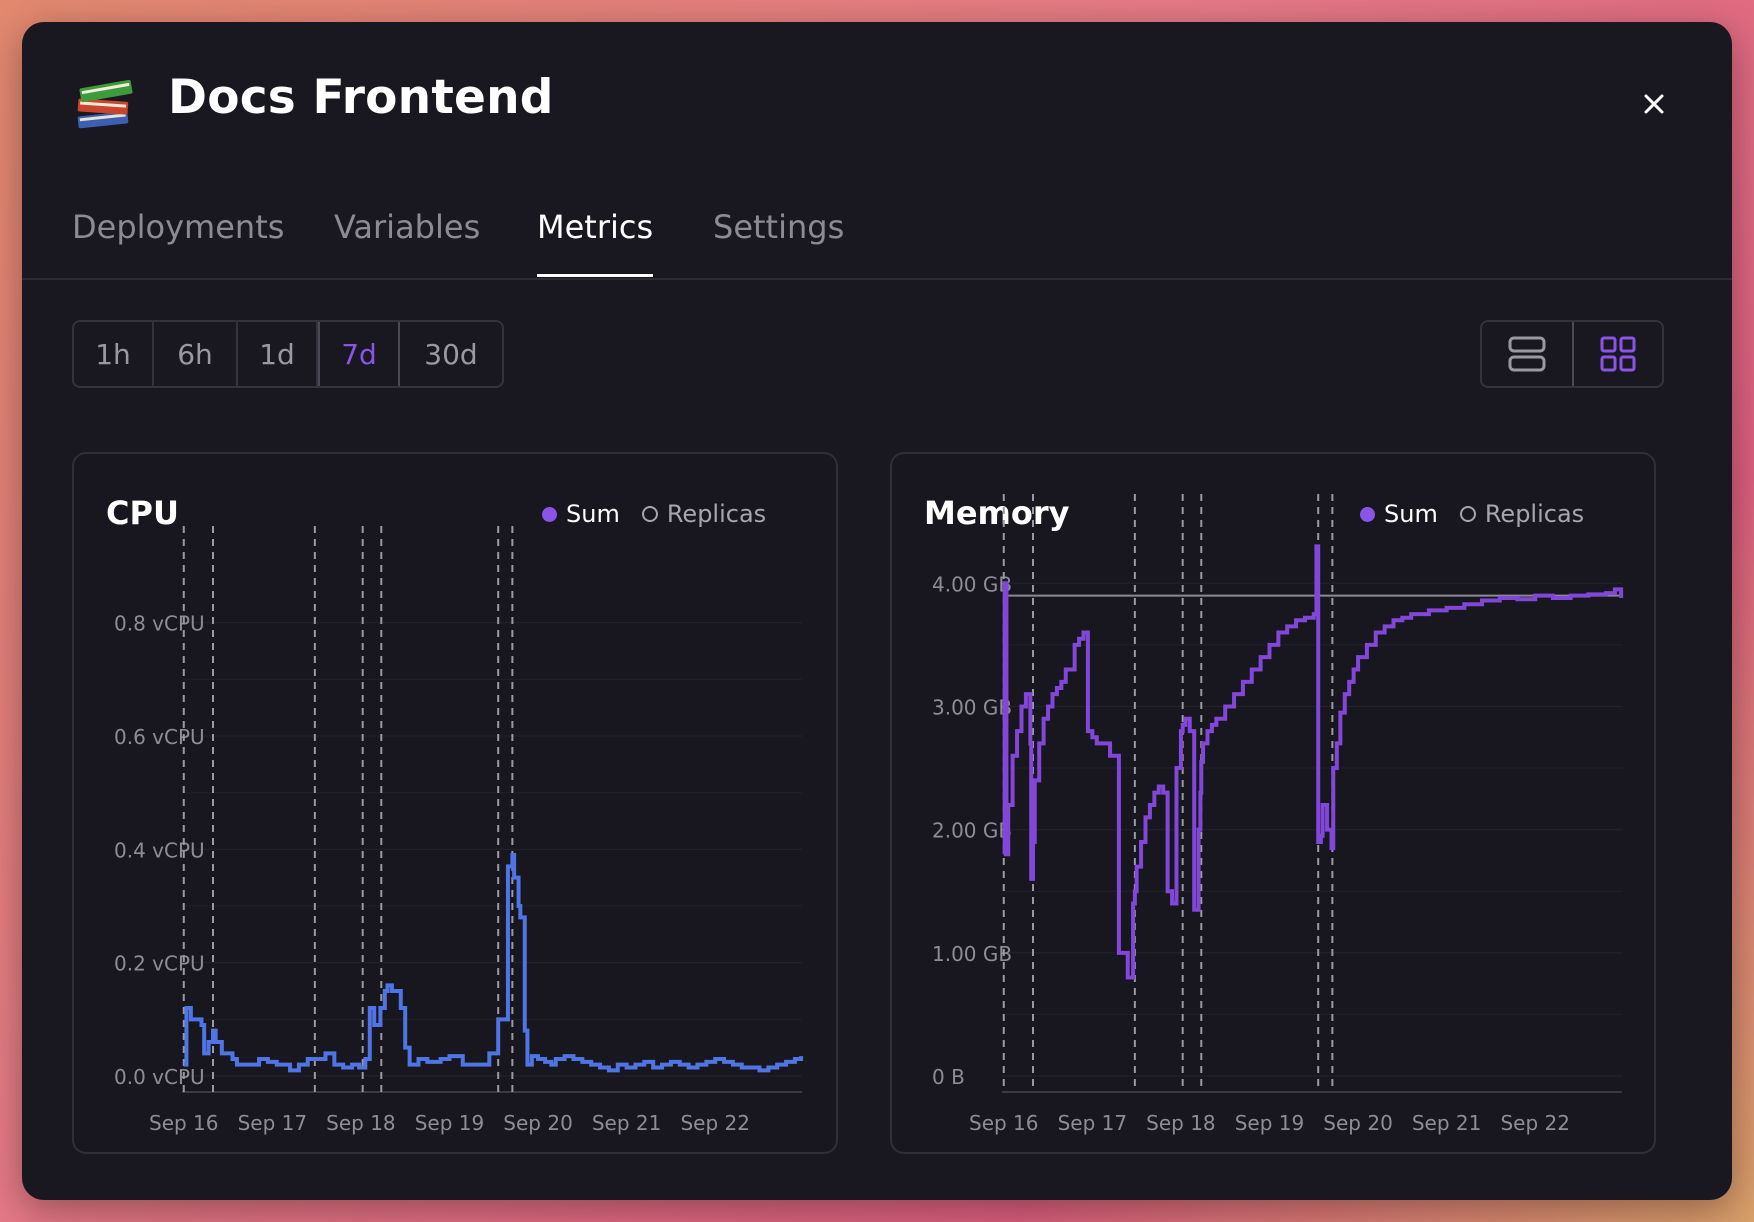 Image resolution: width=1754 pixels, height=1222 pixels. What do you see at coordinates (948, 1077) in the screenshot?
I see `y-tick-label: 0 B` at bounding box center [948, 1077].